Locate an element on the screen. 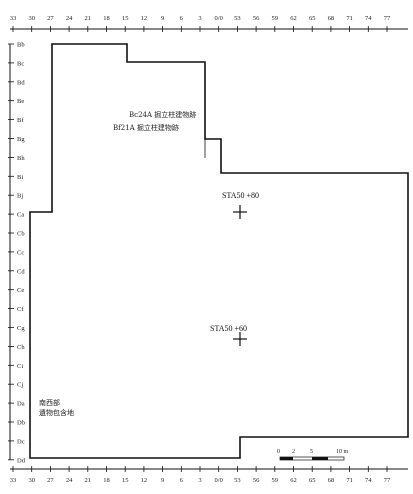 The height and width of the screenshot is (494, 413). station-label-2: STA50 +60 is located at coordinates (228, 328).